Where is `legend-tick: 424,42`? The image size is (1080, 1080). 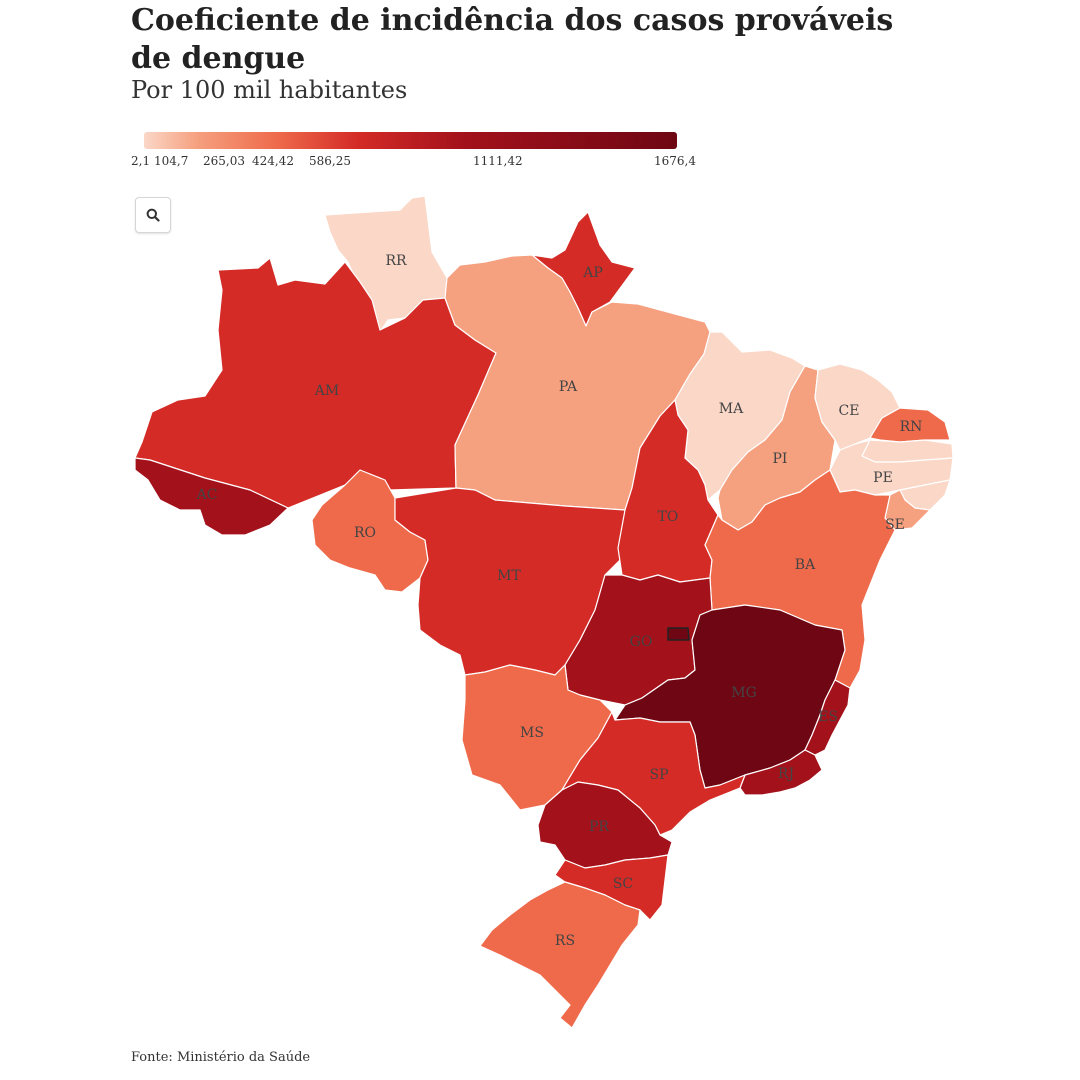
legend-tick: 424,42 is located at coordinates (273, 161).